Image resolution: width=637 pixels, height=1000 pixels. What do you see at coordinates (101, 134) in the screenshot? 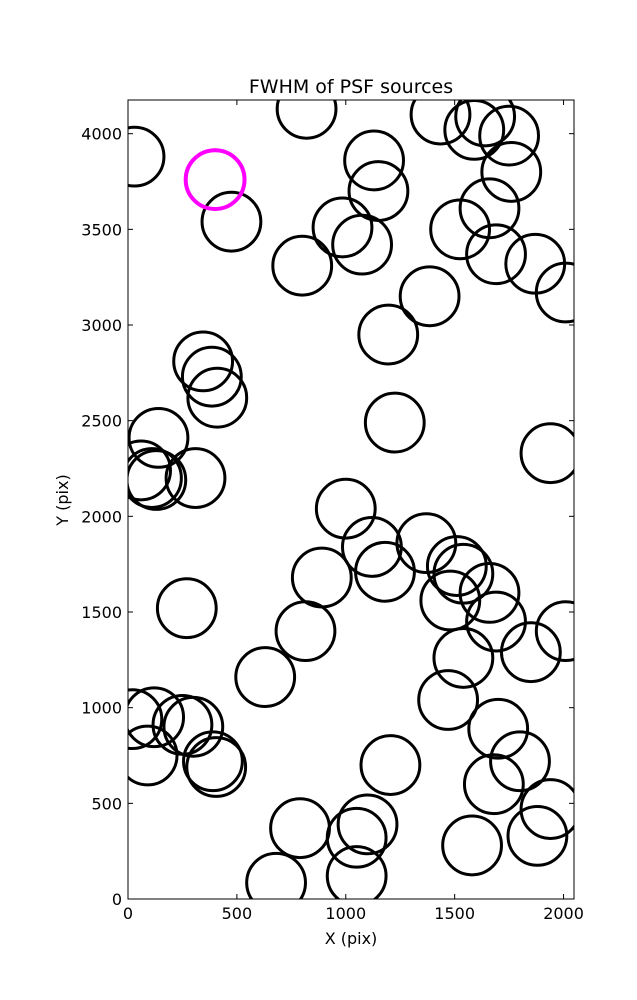
I see `y-tick-label: 4000` at bounding box center [101, 134].